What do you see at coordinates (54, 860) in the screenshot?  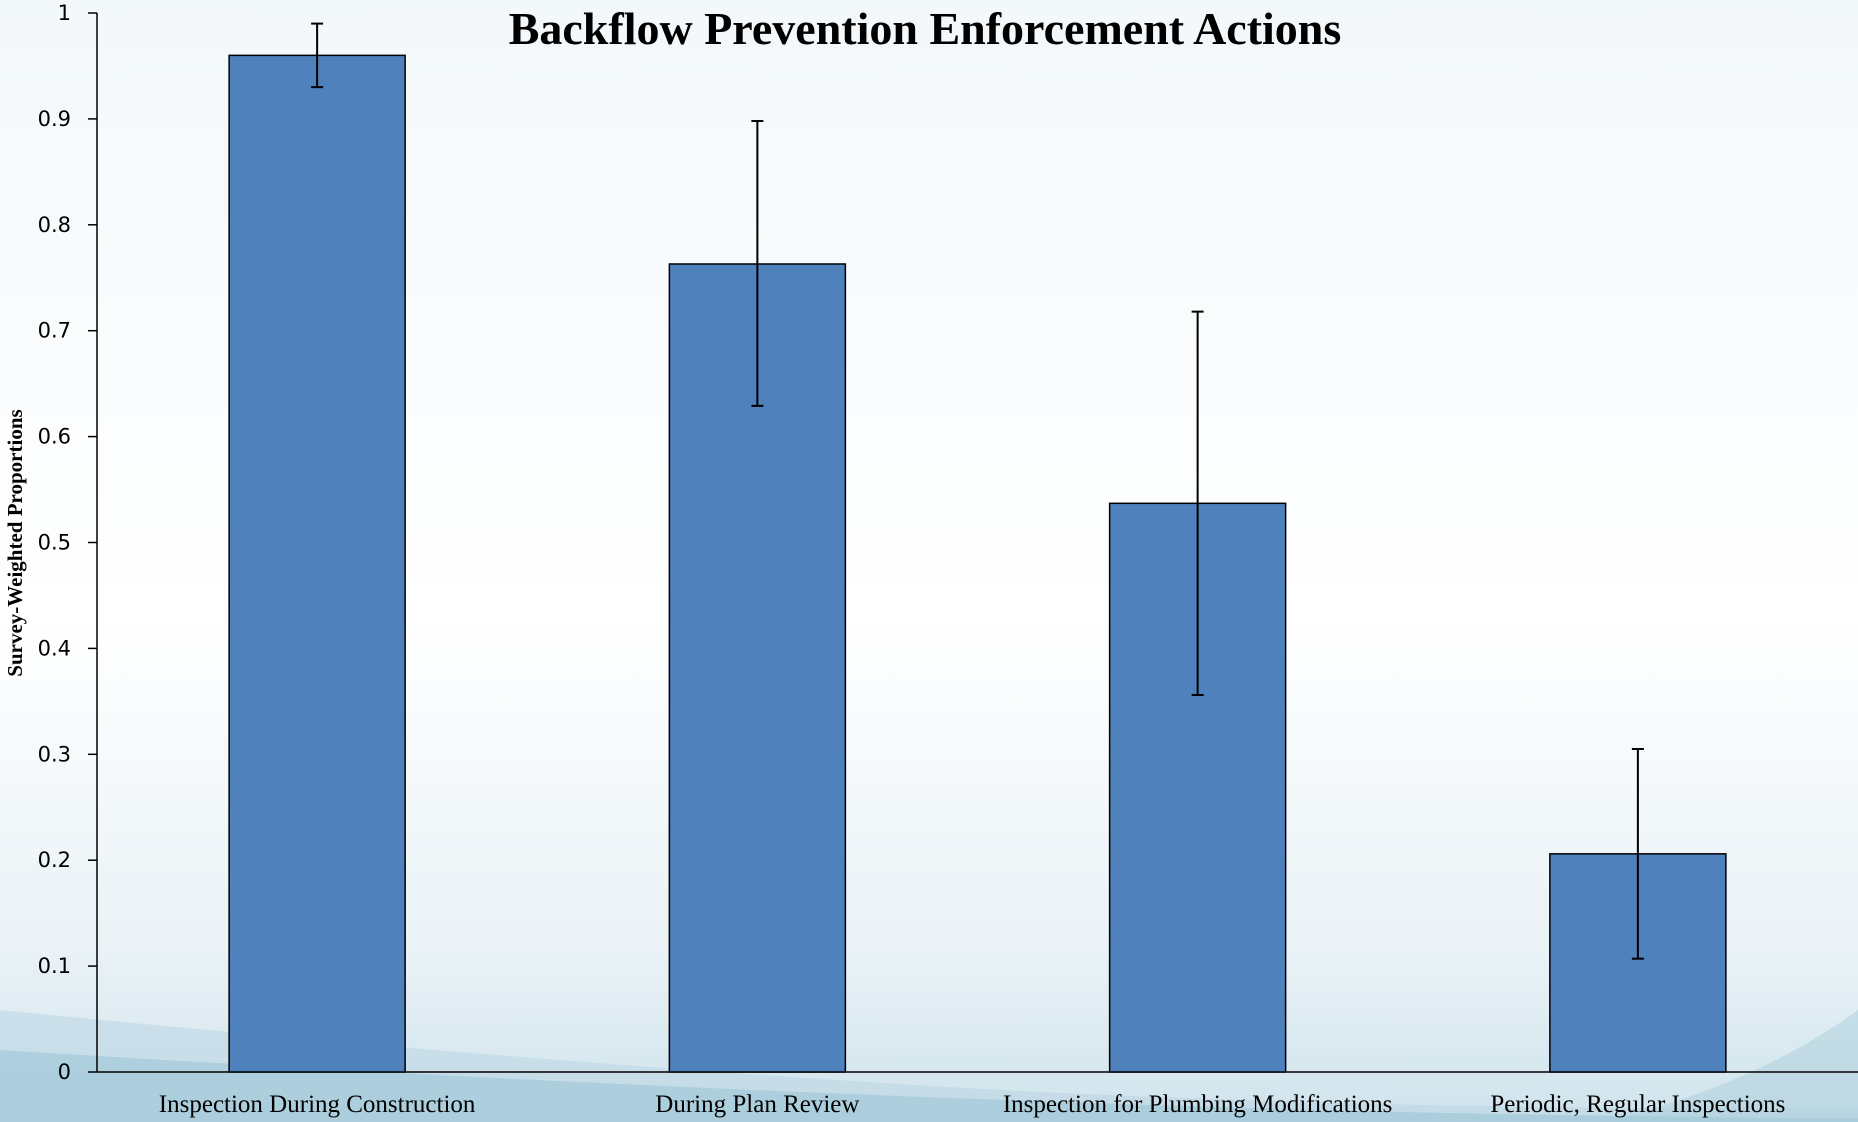 I see `y-tick-label: 0.2` at bounding box center [54, 860].